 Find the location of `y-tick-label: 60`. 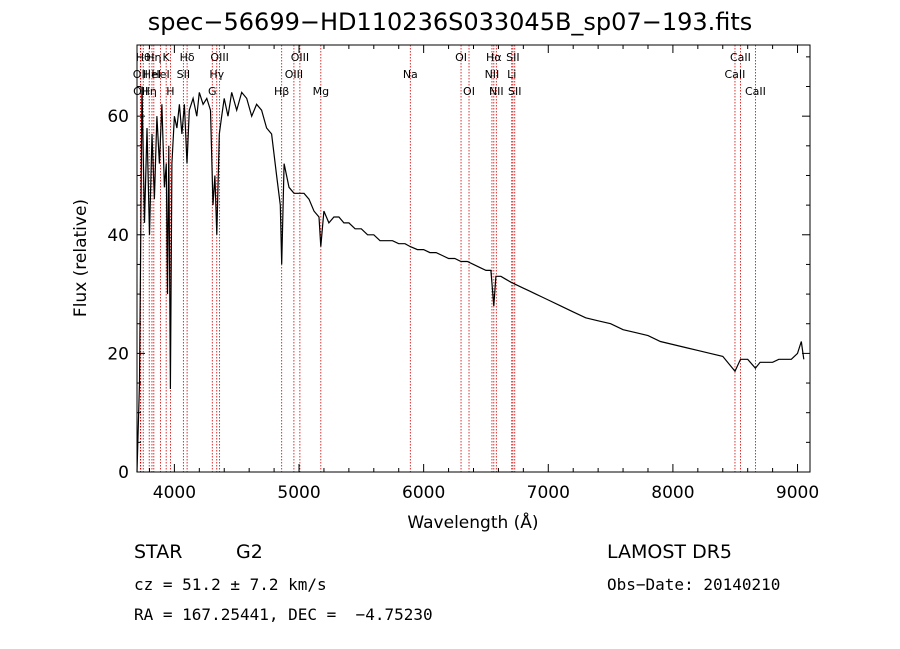

y-tick-label: 60 is located at coordinates (118, 117).